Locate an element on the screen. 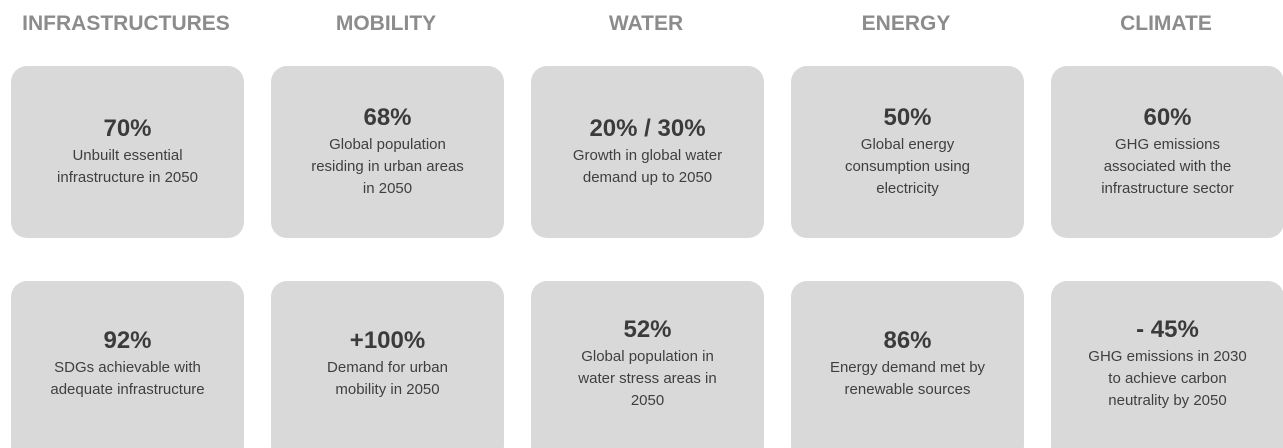 This screenshot has height=448, width=1283. stat-description: Demand for urban is located at coordinates (387, 367).